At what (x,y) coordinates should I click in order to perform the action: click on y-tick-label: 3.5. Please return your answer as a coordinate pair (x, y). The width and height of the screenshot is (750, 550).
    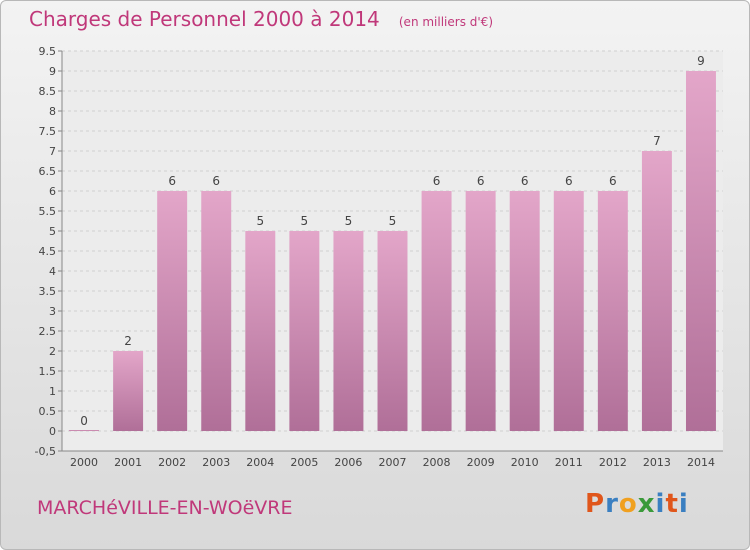
    Looking at the image, I should click on (48, 291).